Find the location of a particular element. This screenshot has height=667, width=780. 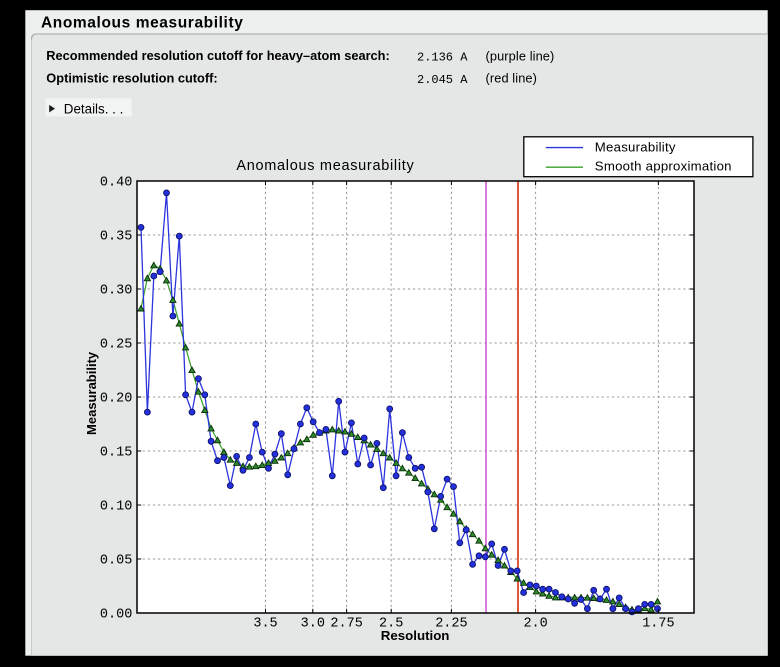

svg-text: Resolution is located at coordinates (415, 635).